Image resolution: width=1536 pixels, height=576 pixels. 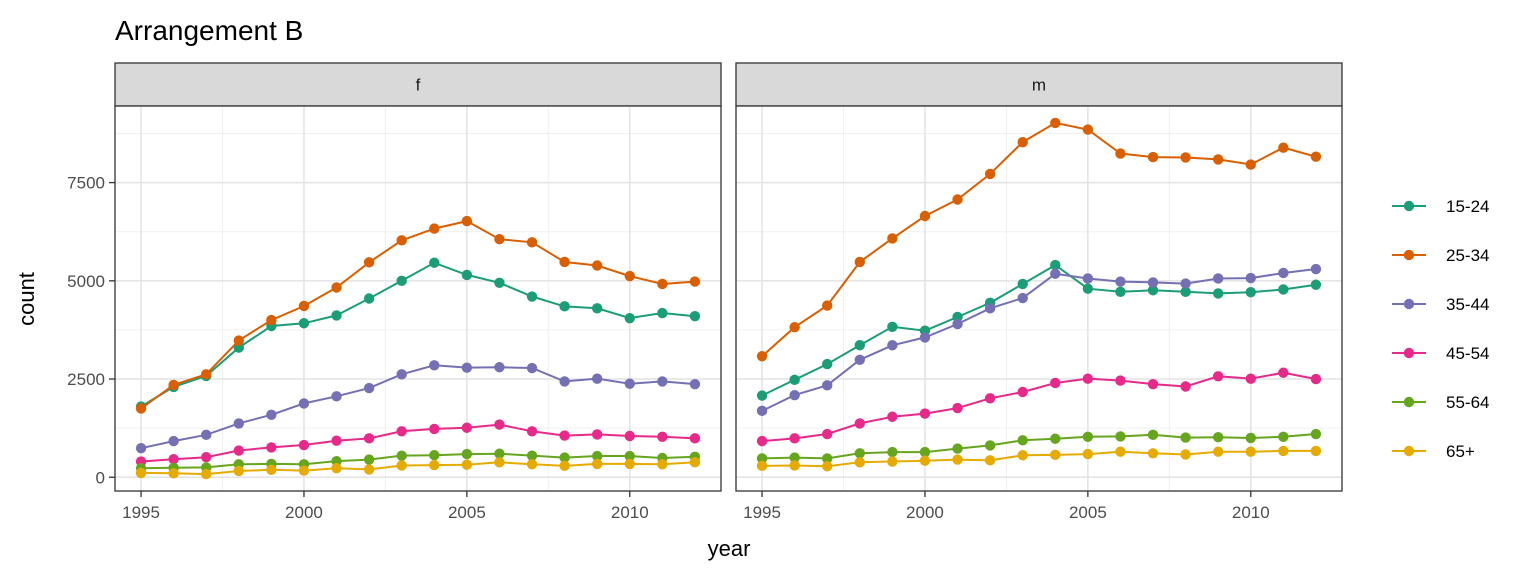 I want to click on facet-label-f: f, so click(x=418, y=85).